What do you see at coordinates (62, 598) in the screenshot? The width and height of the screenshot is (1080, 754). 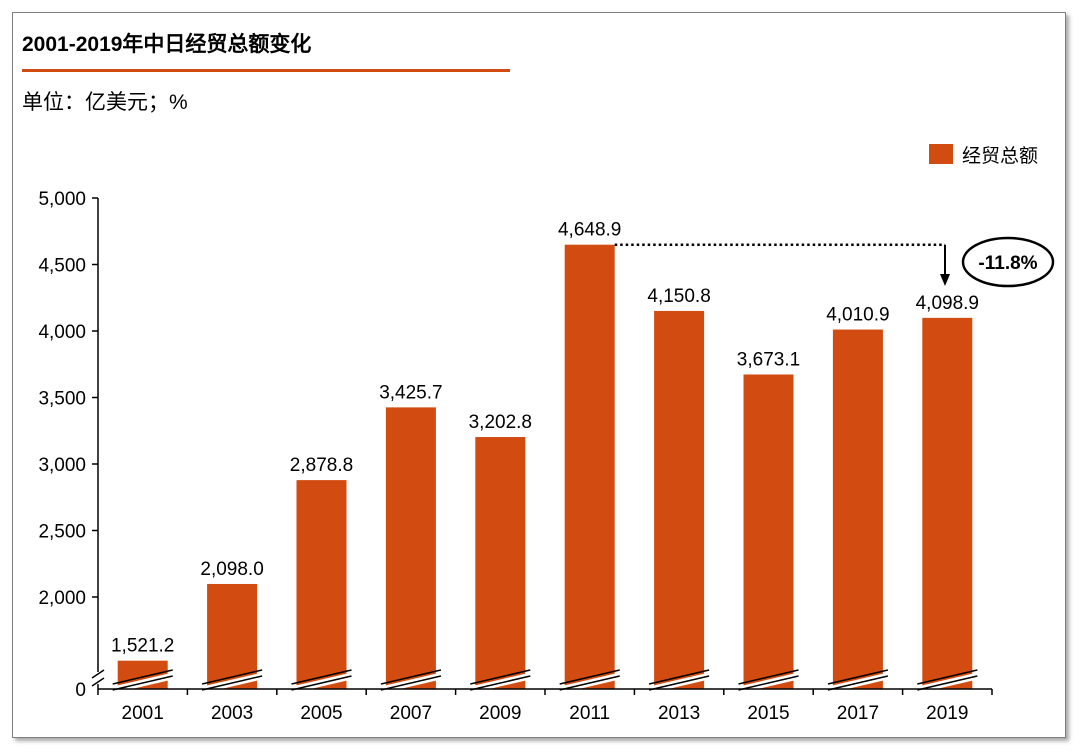 I see `y-tick-label-2000: 2,000` at bounding box center [62, 598].